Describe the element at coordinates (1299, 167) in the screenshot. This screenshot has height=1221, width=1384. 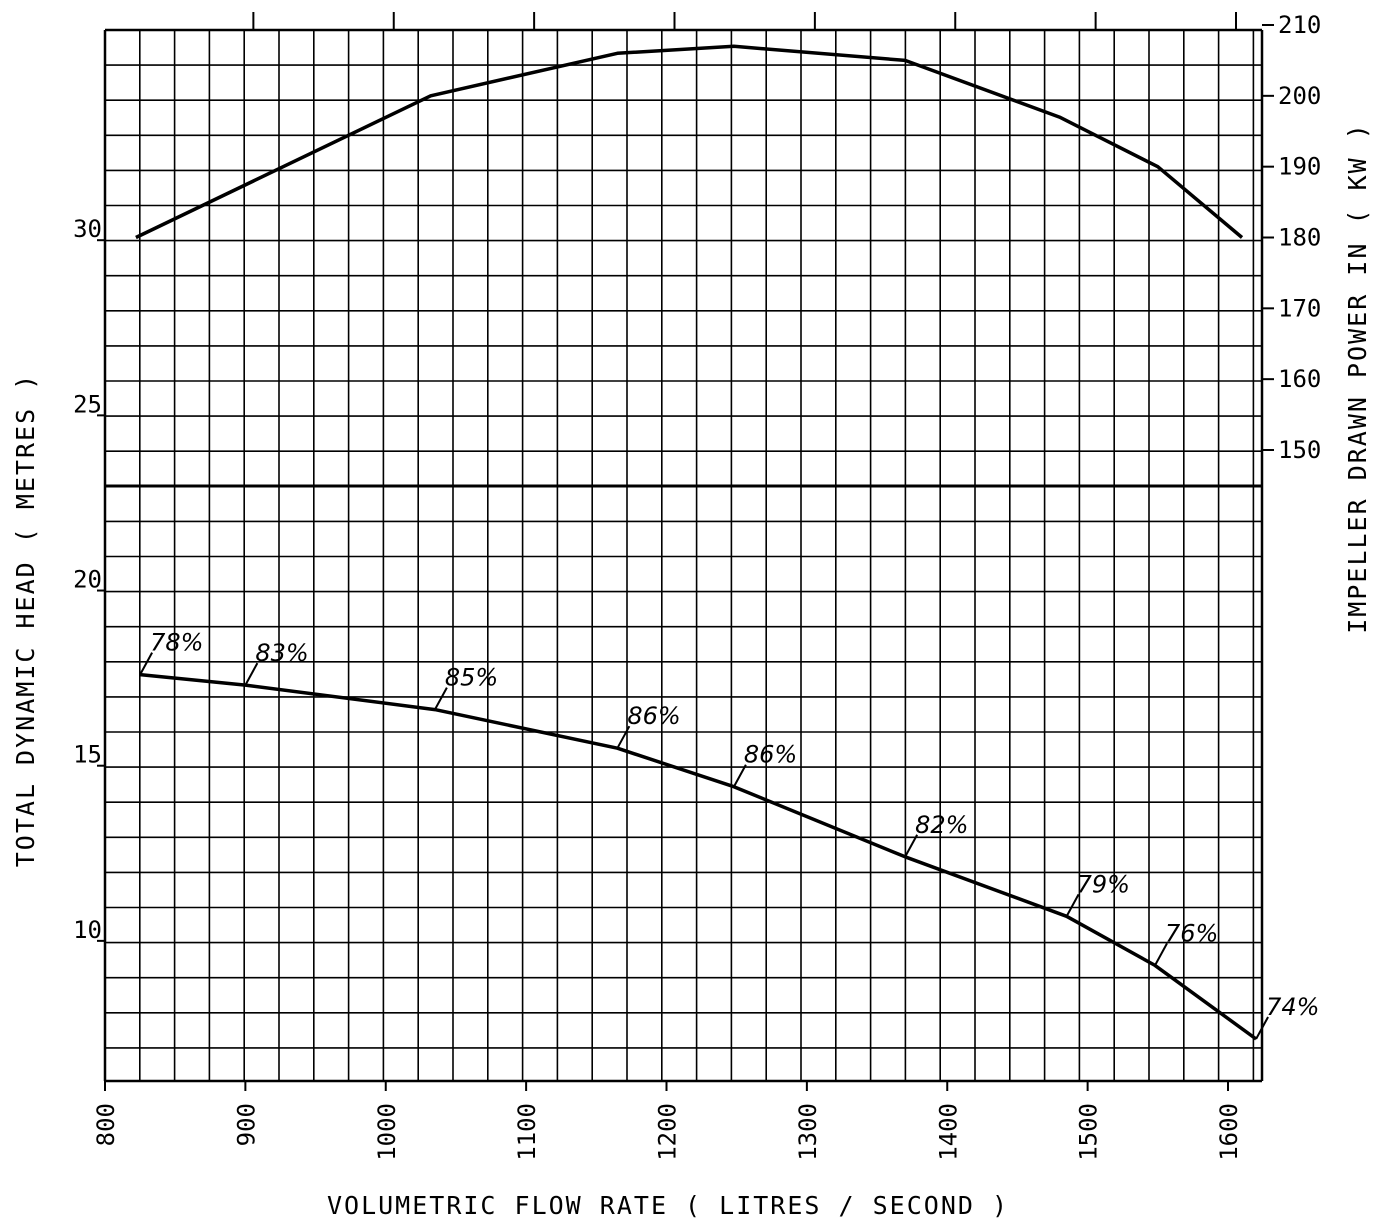
I see `right-y-tick-label: 190` at that location.